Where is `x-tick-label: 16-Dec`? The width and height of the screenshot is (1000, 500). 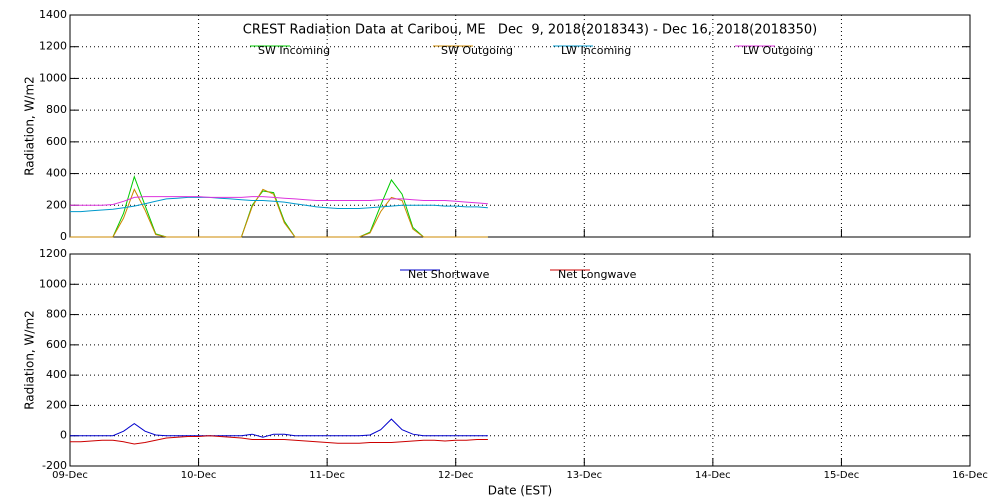
x-tick-label: 16-Dec is located at coordinates (970, 475).